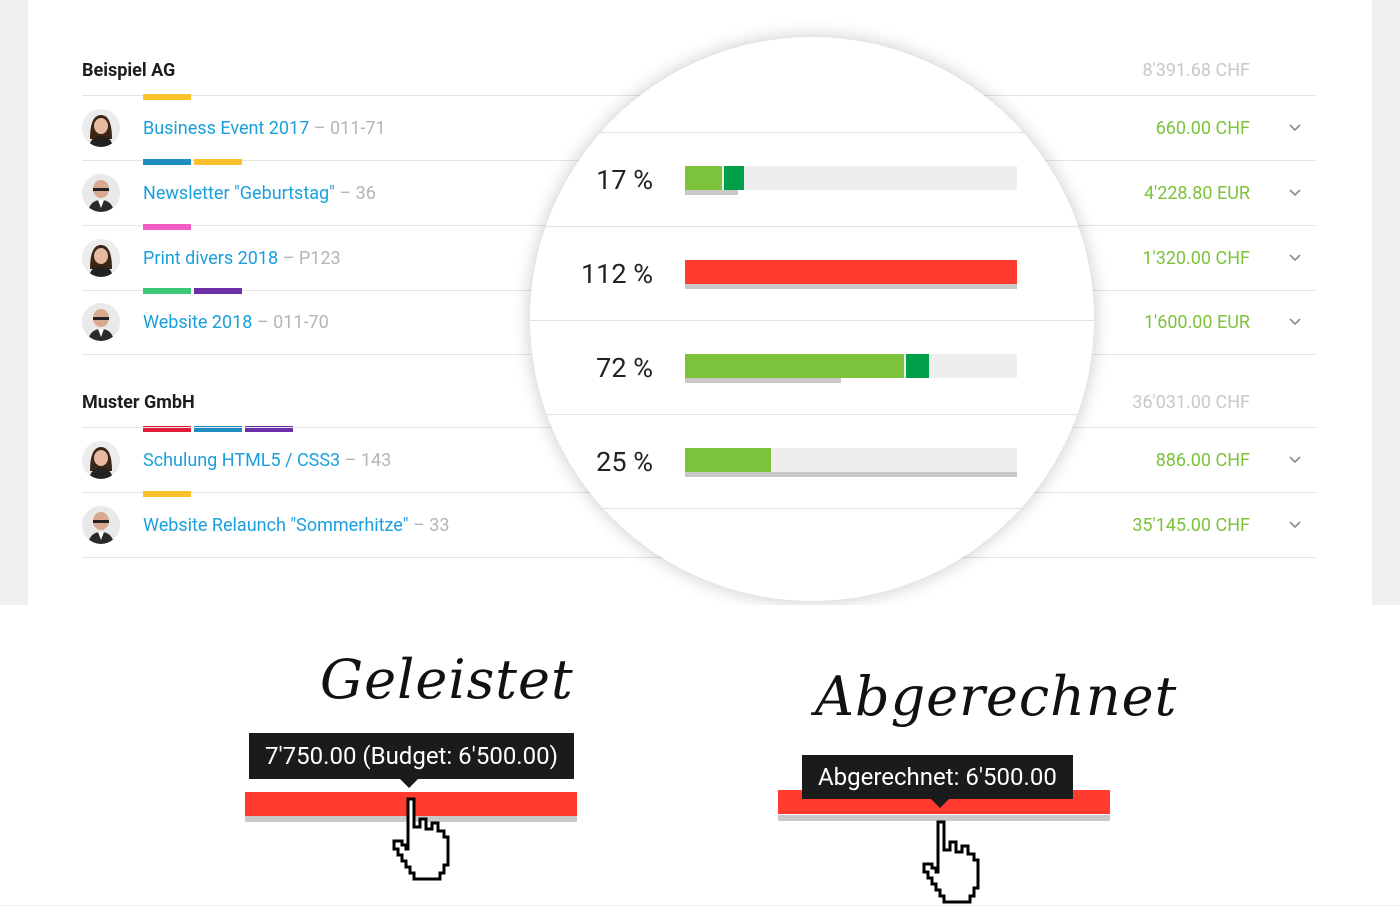  I want to click on project-name-link: Print divers 2018, so click(211, 258).